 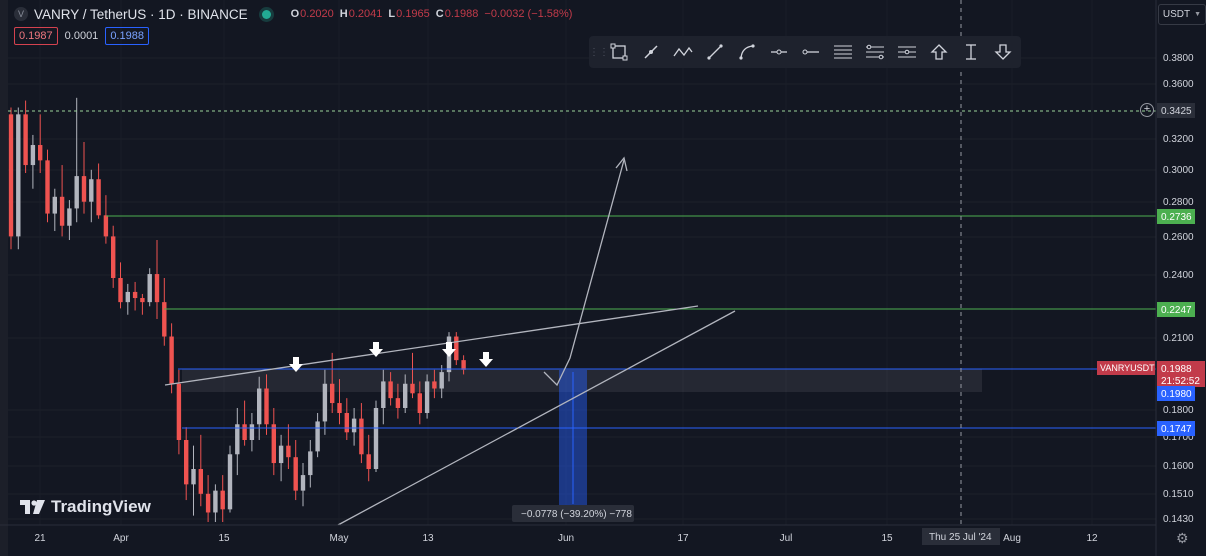 I want to click on wedge-upper-trendline, so click(x=431, y=345).